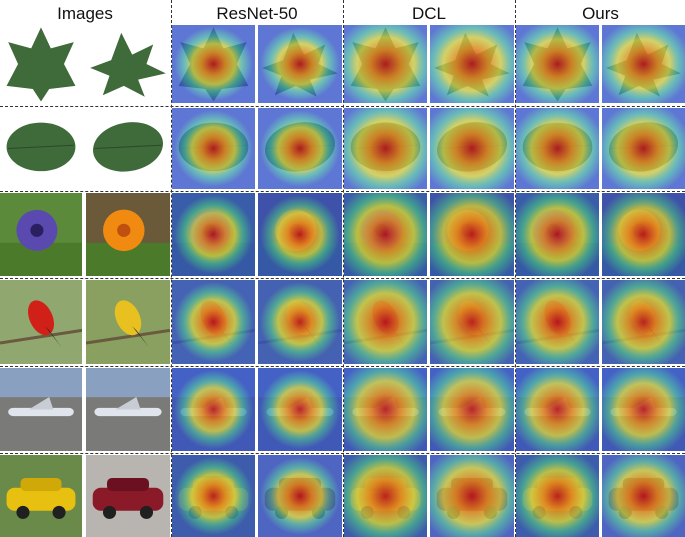 The image size is (685, 537). What do you see at coordinates (85, 13) in the screenshot?
I see `column-title-images: Images` at bounding box center [85, 13].